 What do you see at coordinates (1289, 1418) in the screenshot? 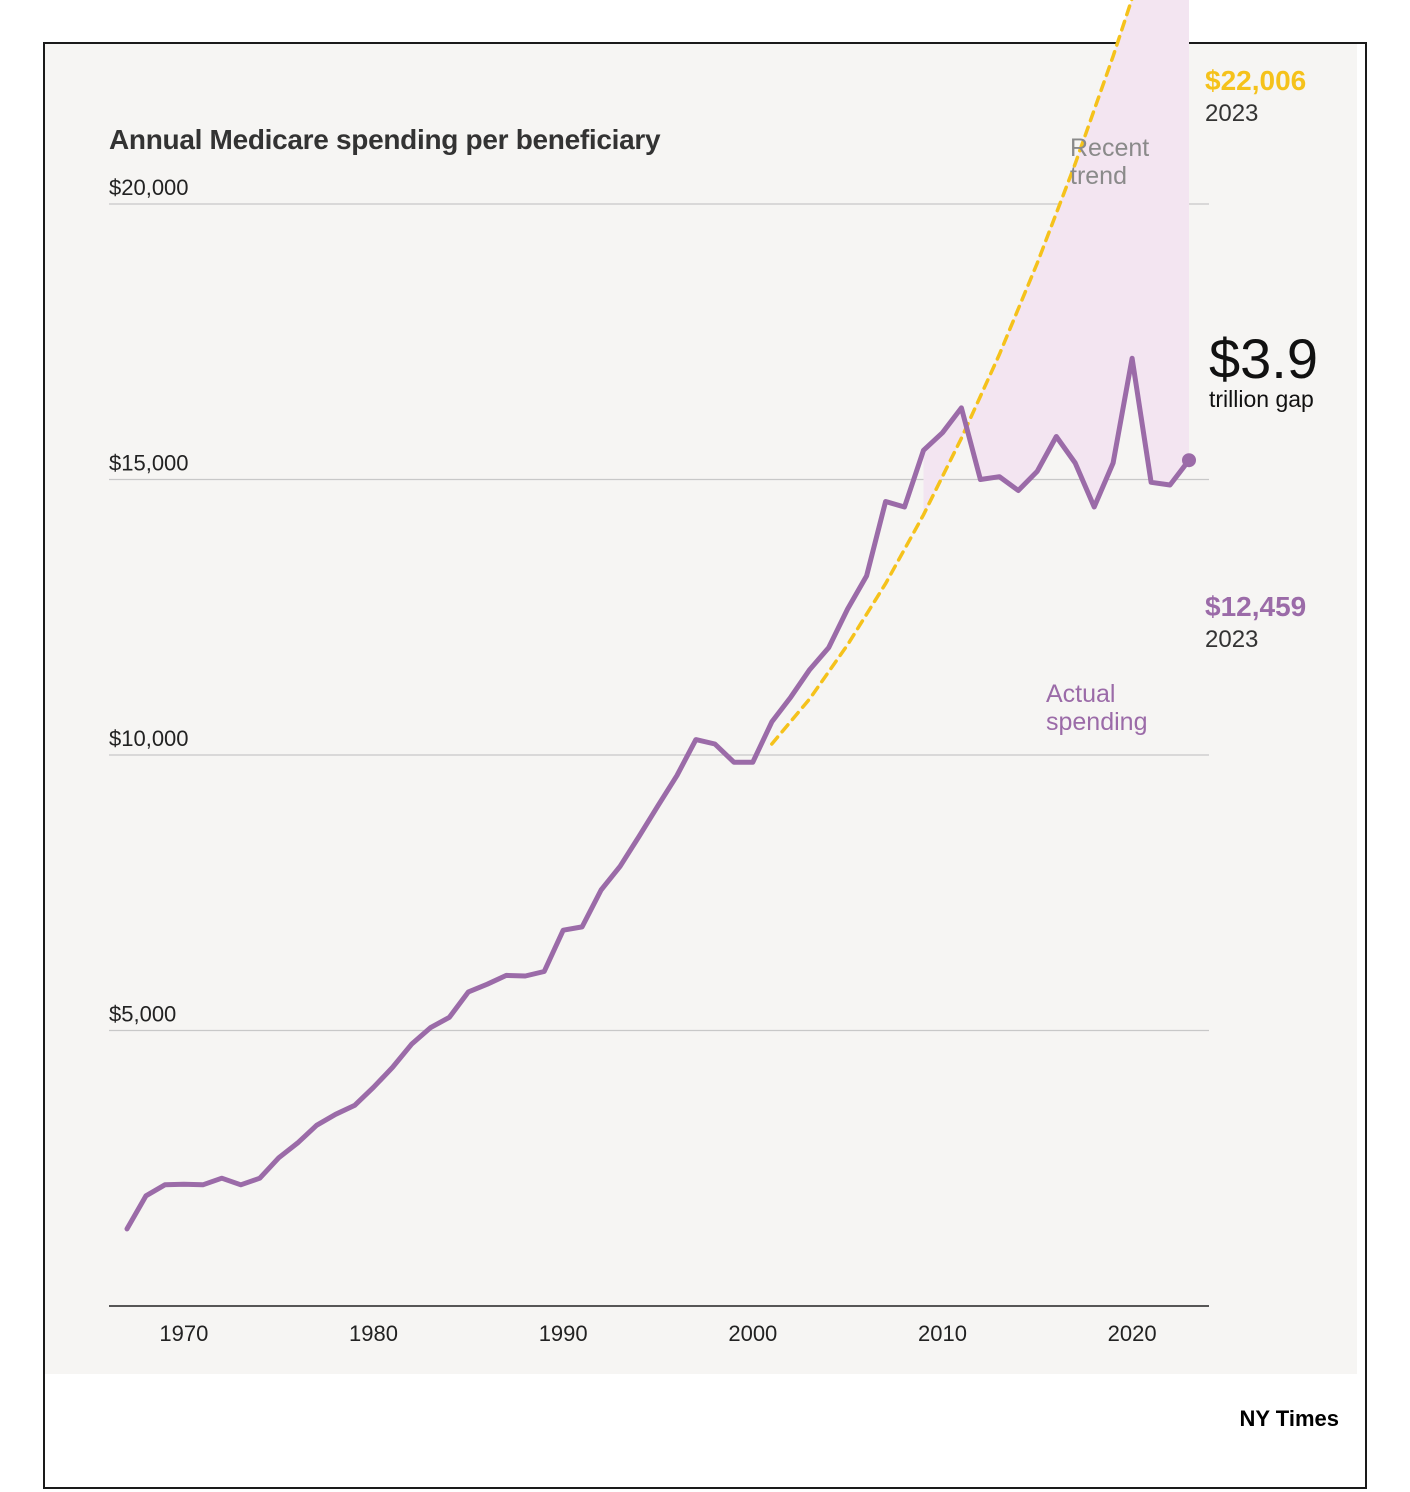
I see `source-label: NY Times` at bounding box center [1289, 1418].